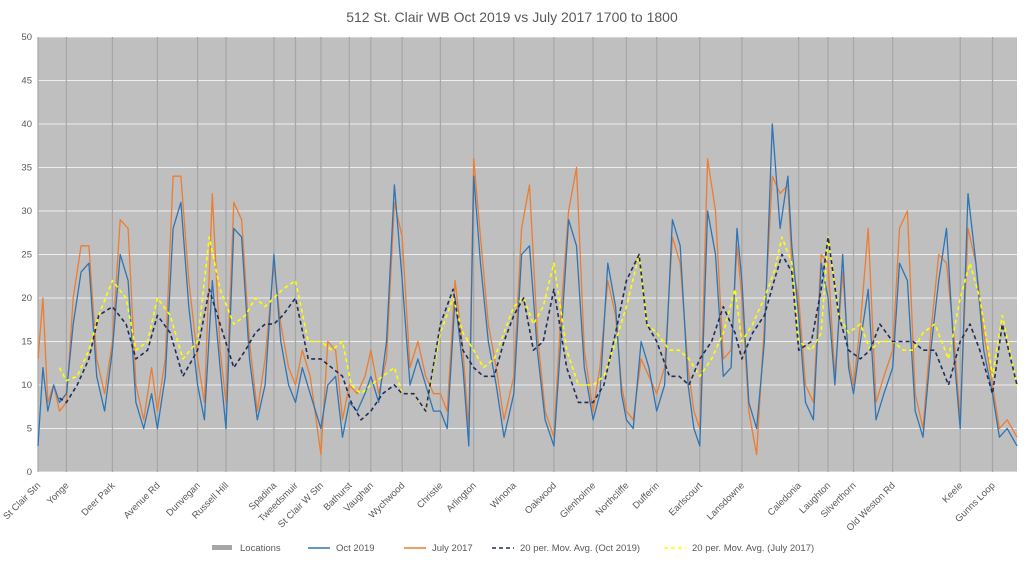 The height and width of the screenshot is (561, 1024). I want to click on y-tick-label: 40, so click(26, 124).